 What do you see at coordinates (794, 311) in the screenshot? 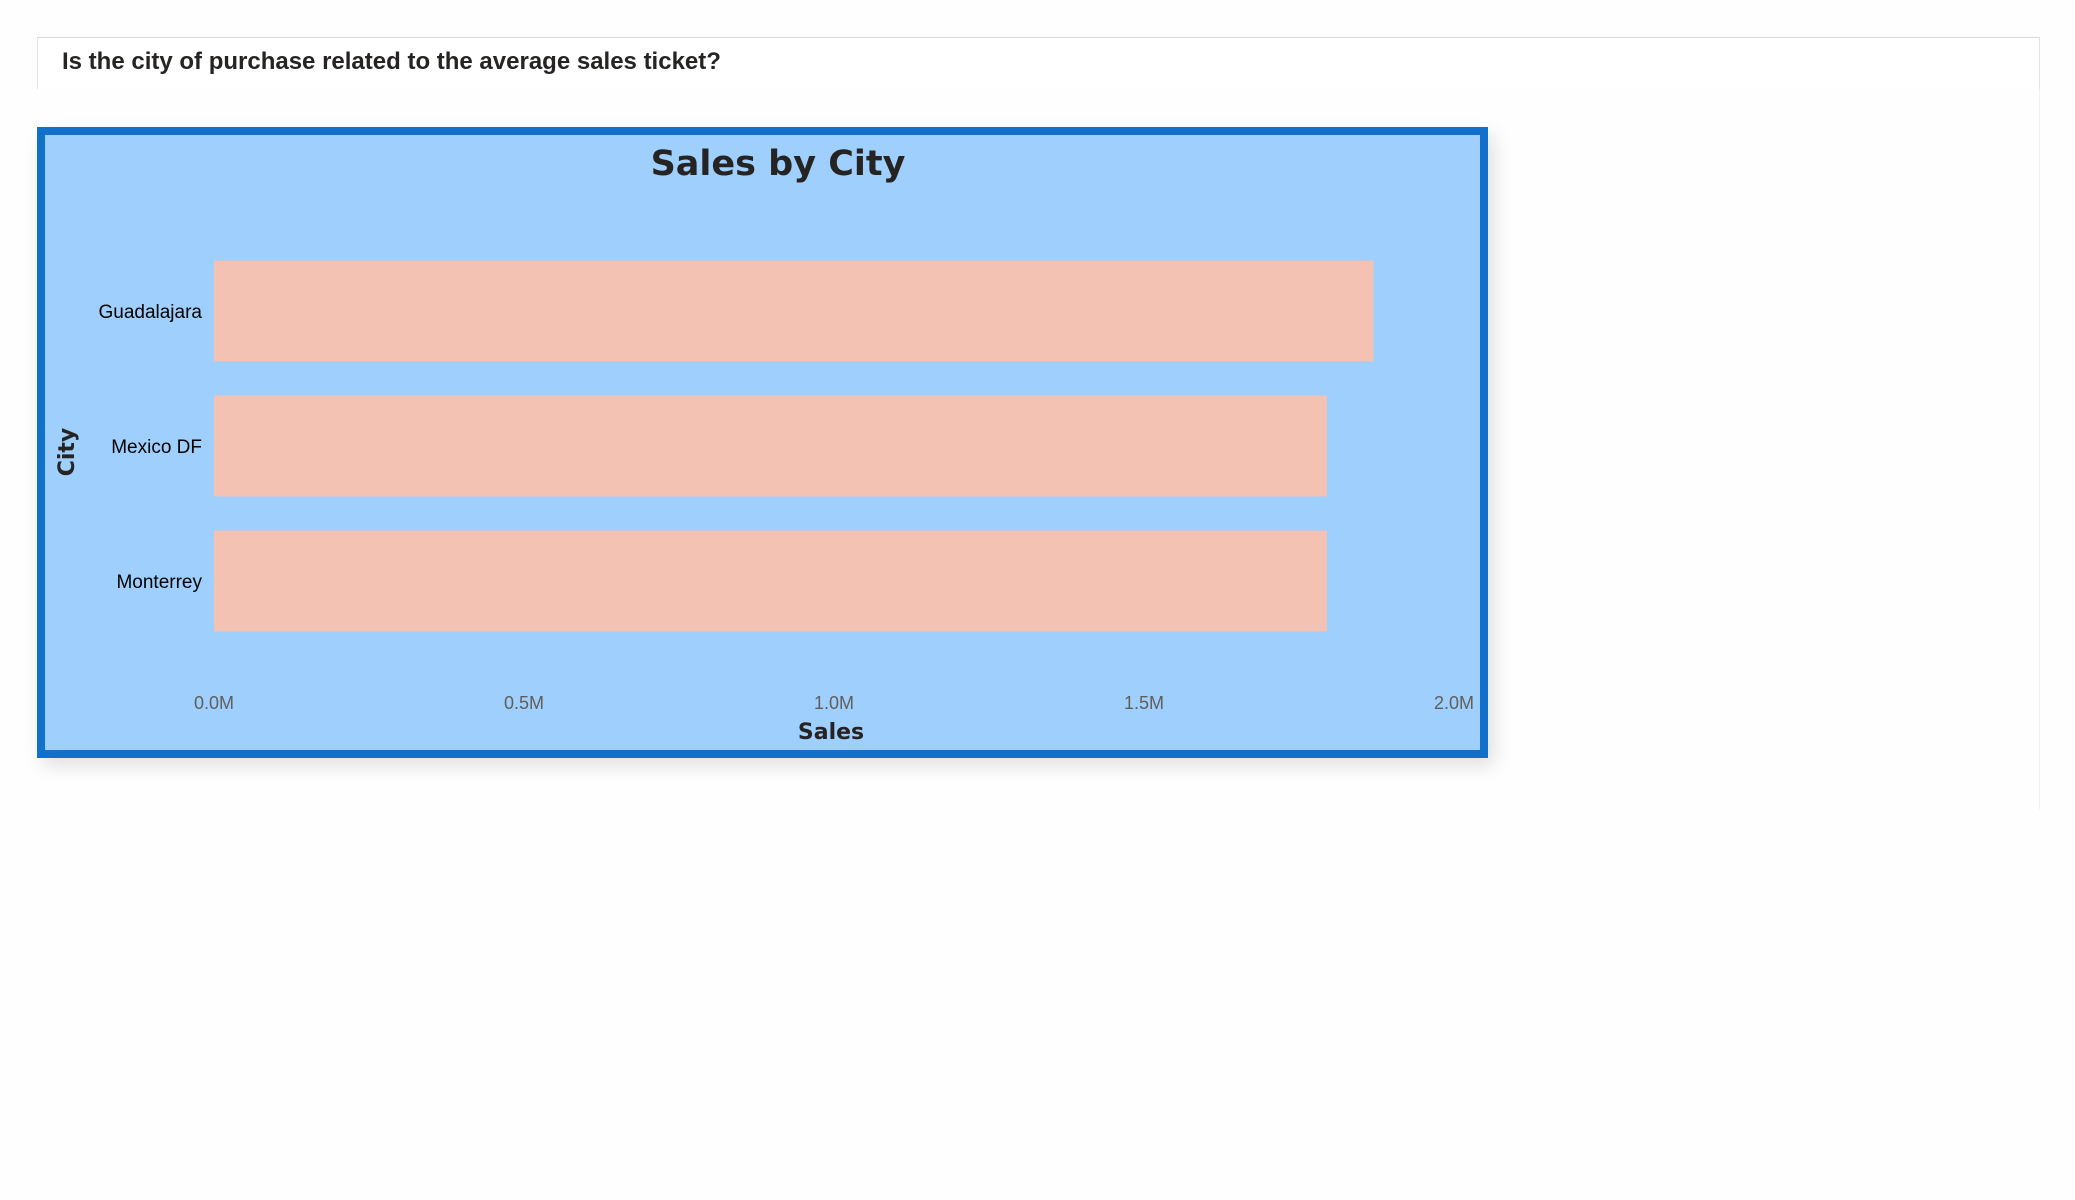
I see `bar-guadalajara` at bounding box center [794, 311].